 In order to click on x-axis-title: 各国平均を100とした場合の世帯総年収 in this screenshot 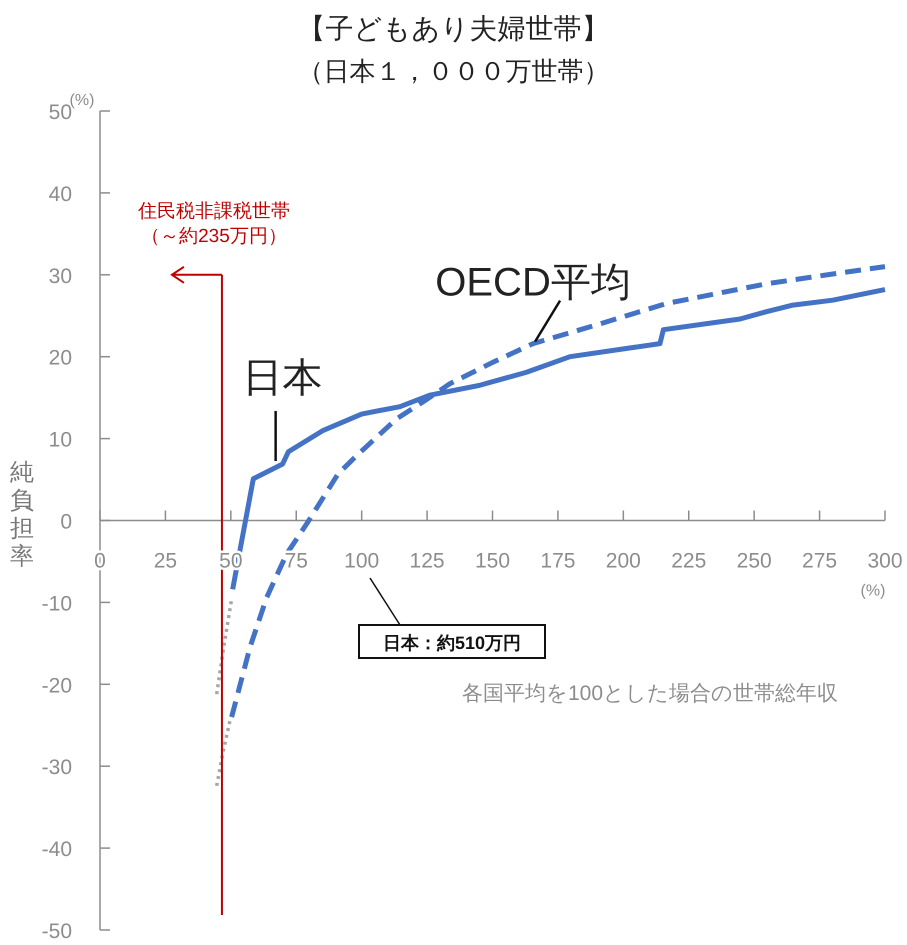, I will do `click(650, 693)`.